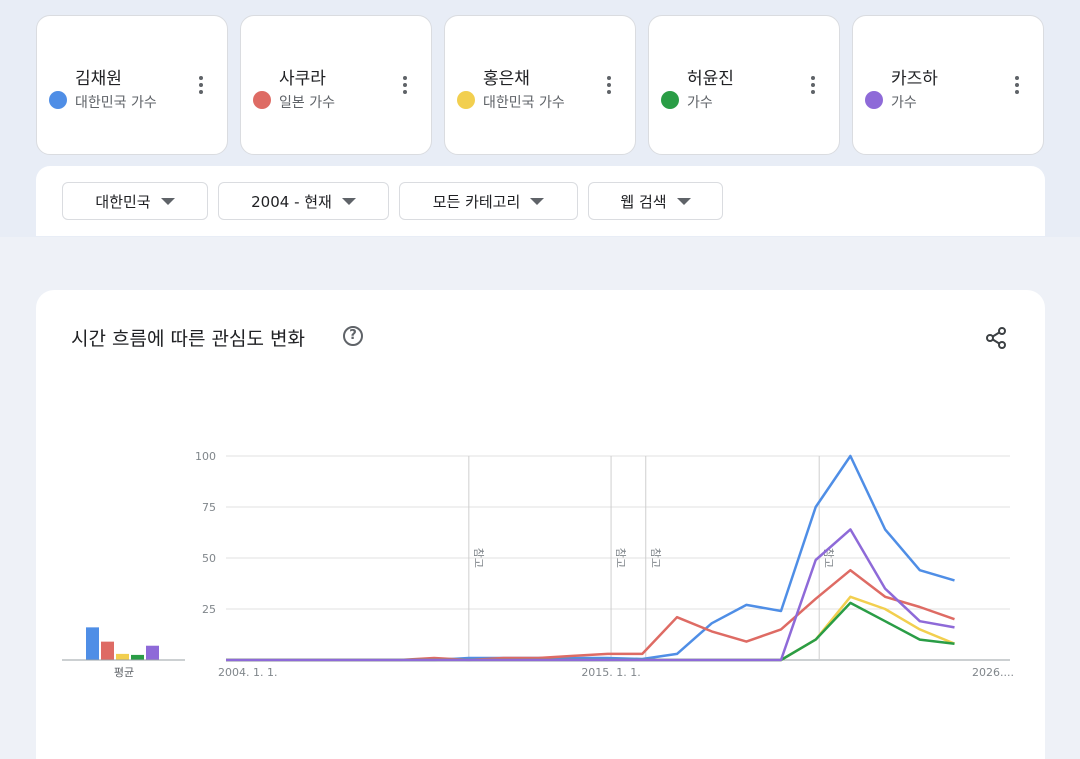 The height and width of the screenshot is (759, 1080). What do you see at coordinates (610, 672) in the screenshot?
I see `x-tick-label: 2015. 1. 1.` at bounding box center [610, 672].